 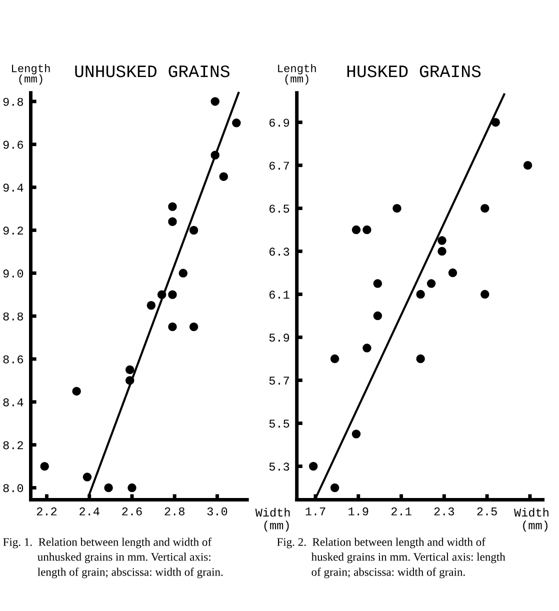 I want to click on y-tick-label: 8.2, so click(x=13, y=445).